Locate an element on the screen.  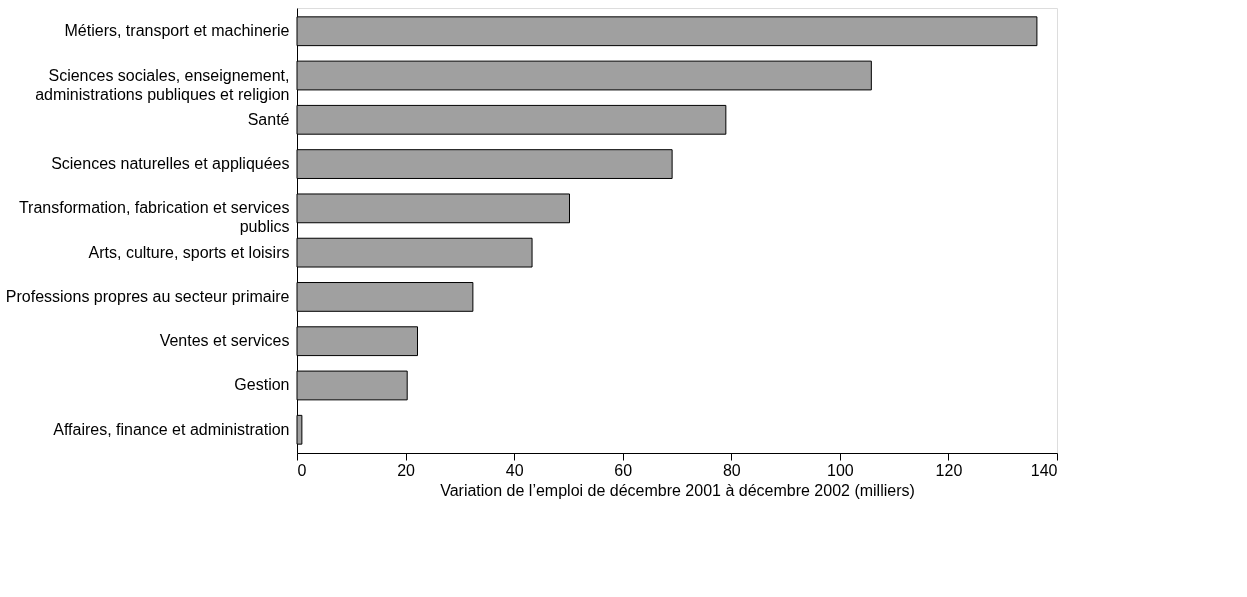
y-tick-label: Affaires, finance et administration is located at coordinates (171, 429).